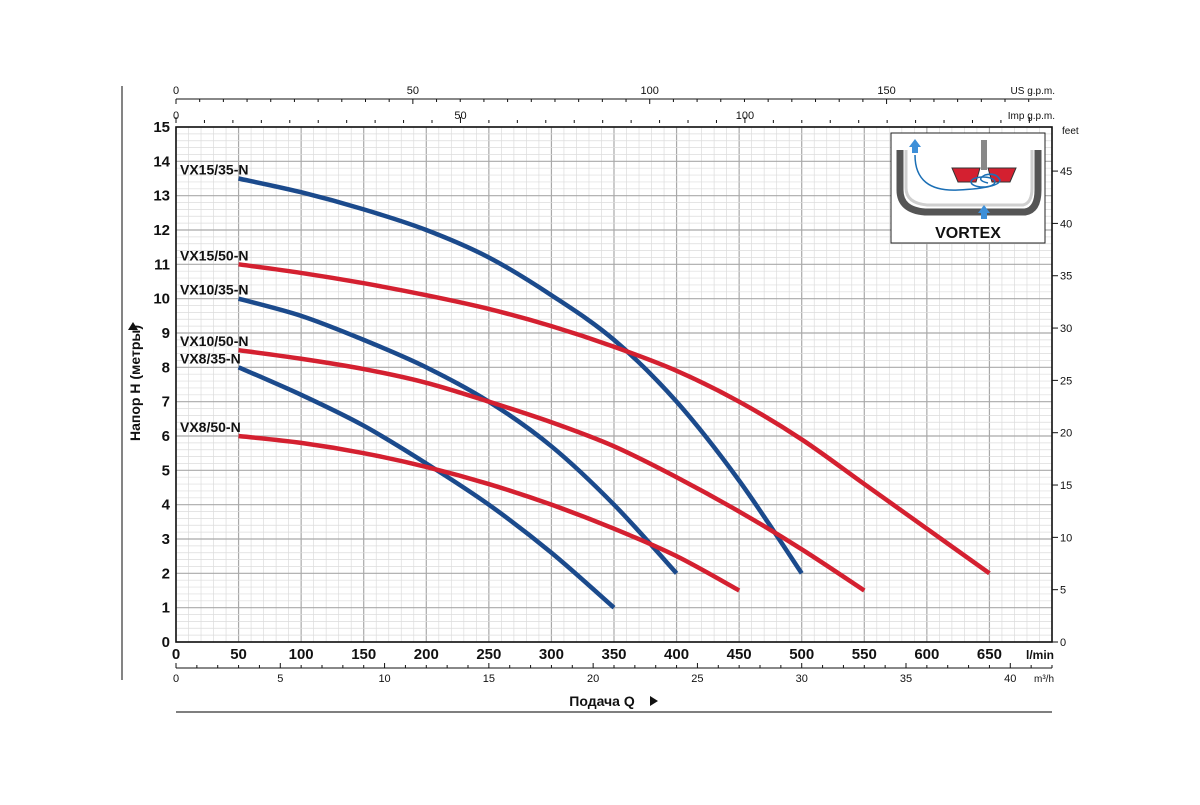  Describe the element at coordinates (426, 654) in the screenshot. I see `x-tick-label: 200` at that location.